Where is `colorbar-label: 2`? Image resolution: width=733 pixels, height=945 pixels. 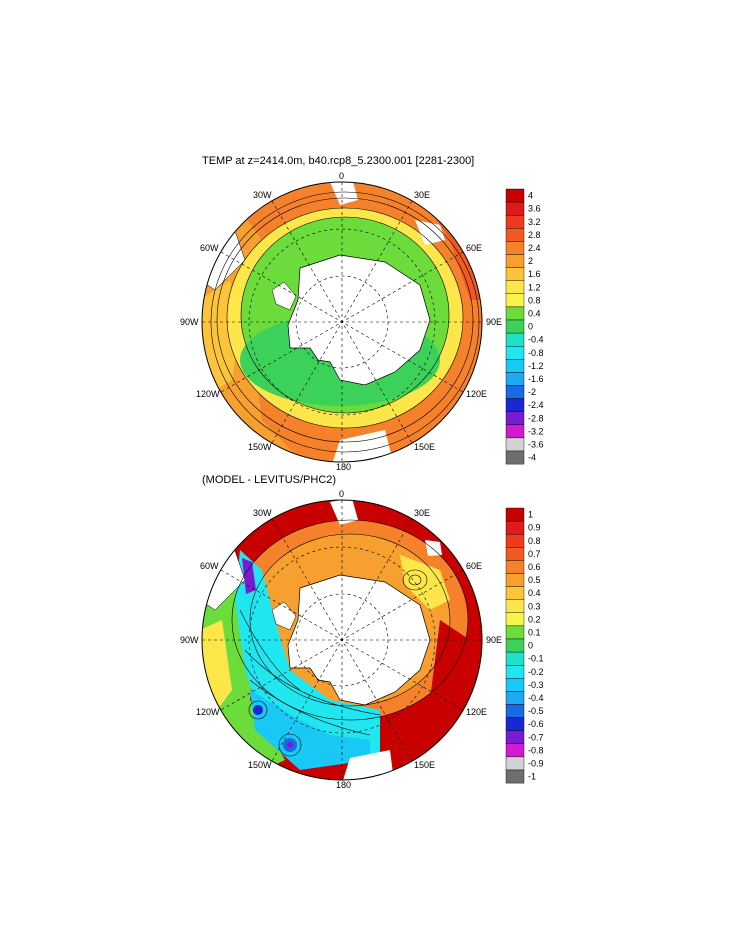 colorbar-label: 2 is located at coordinates (530, 261).